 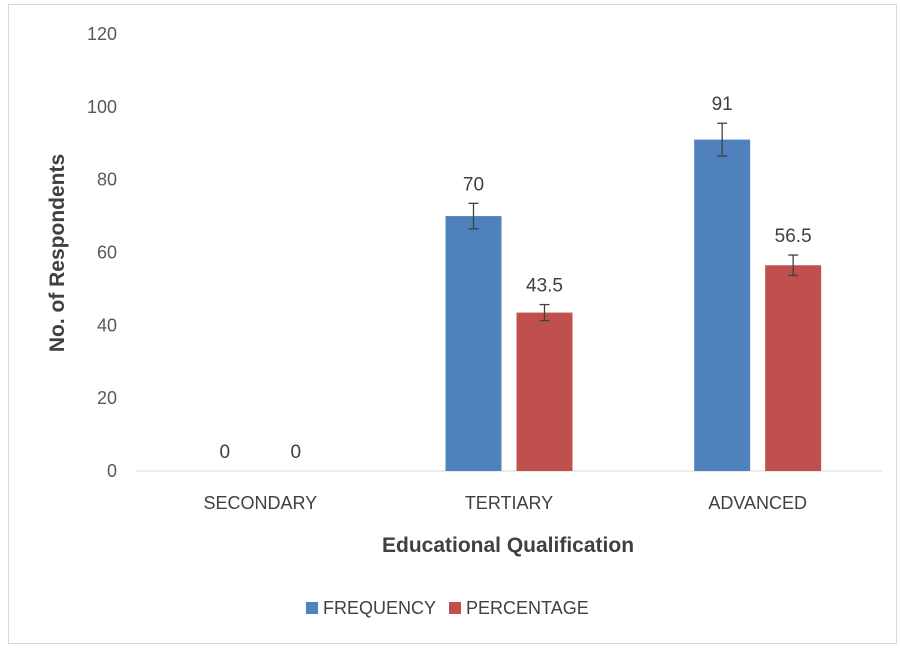 I want to click on x-tick-label: ADVANCED, so click(x=757, y=503).